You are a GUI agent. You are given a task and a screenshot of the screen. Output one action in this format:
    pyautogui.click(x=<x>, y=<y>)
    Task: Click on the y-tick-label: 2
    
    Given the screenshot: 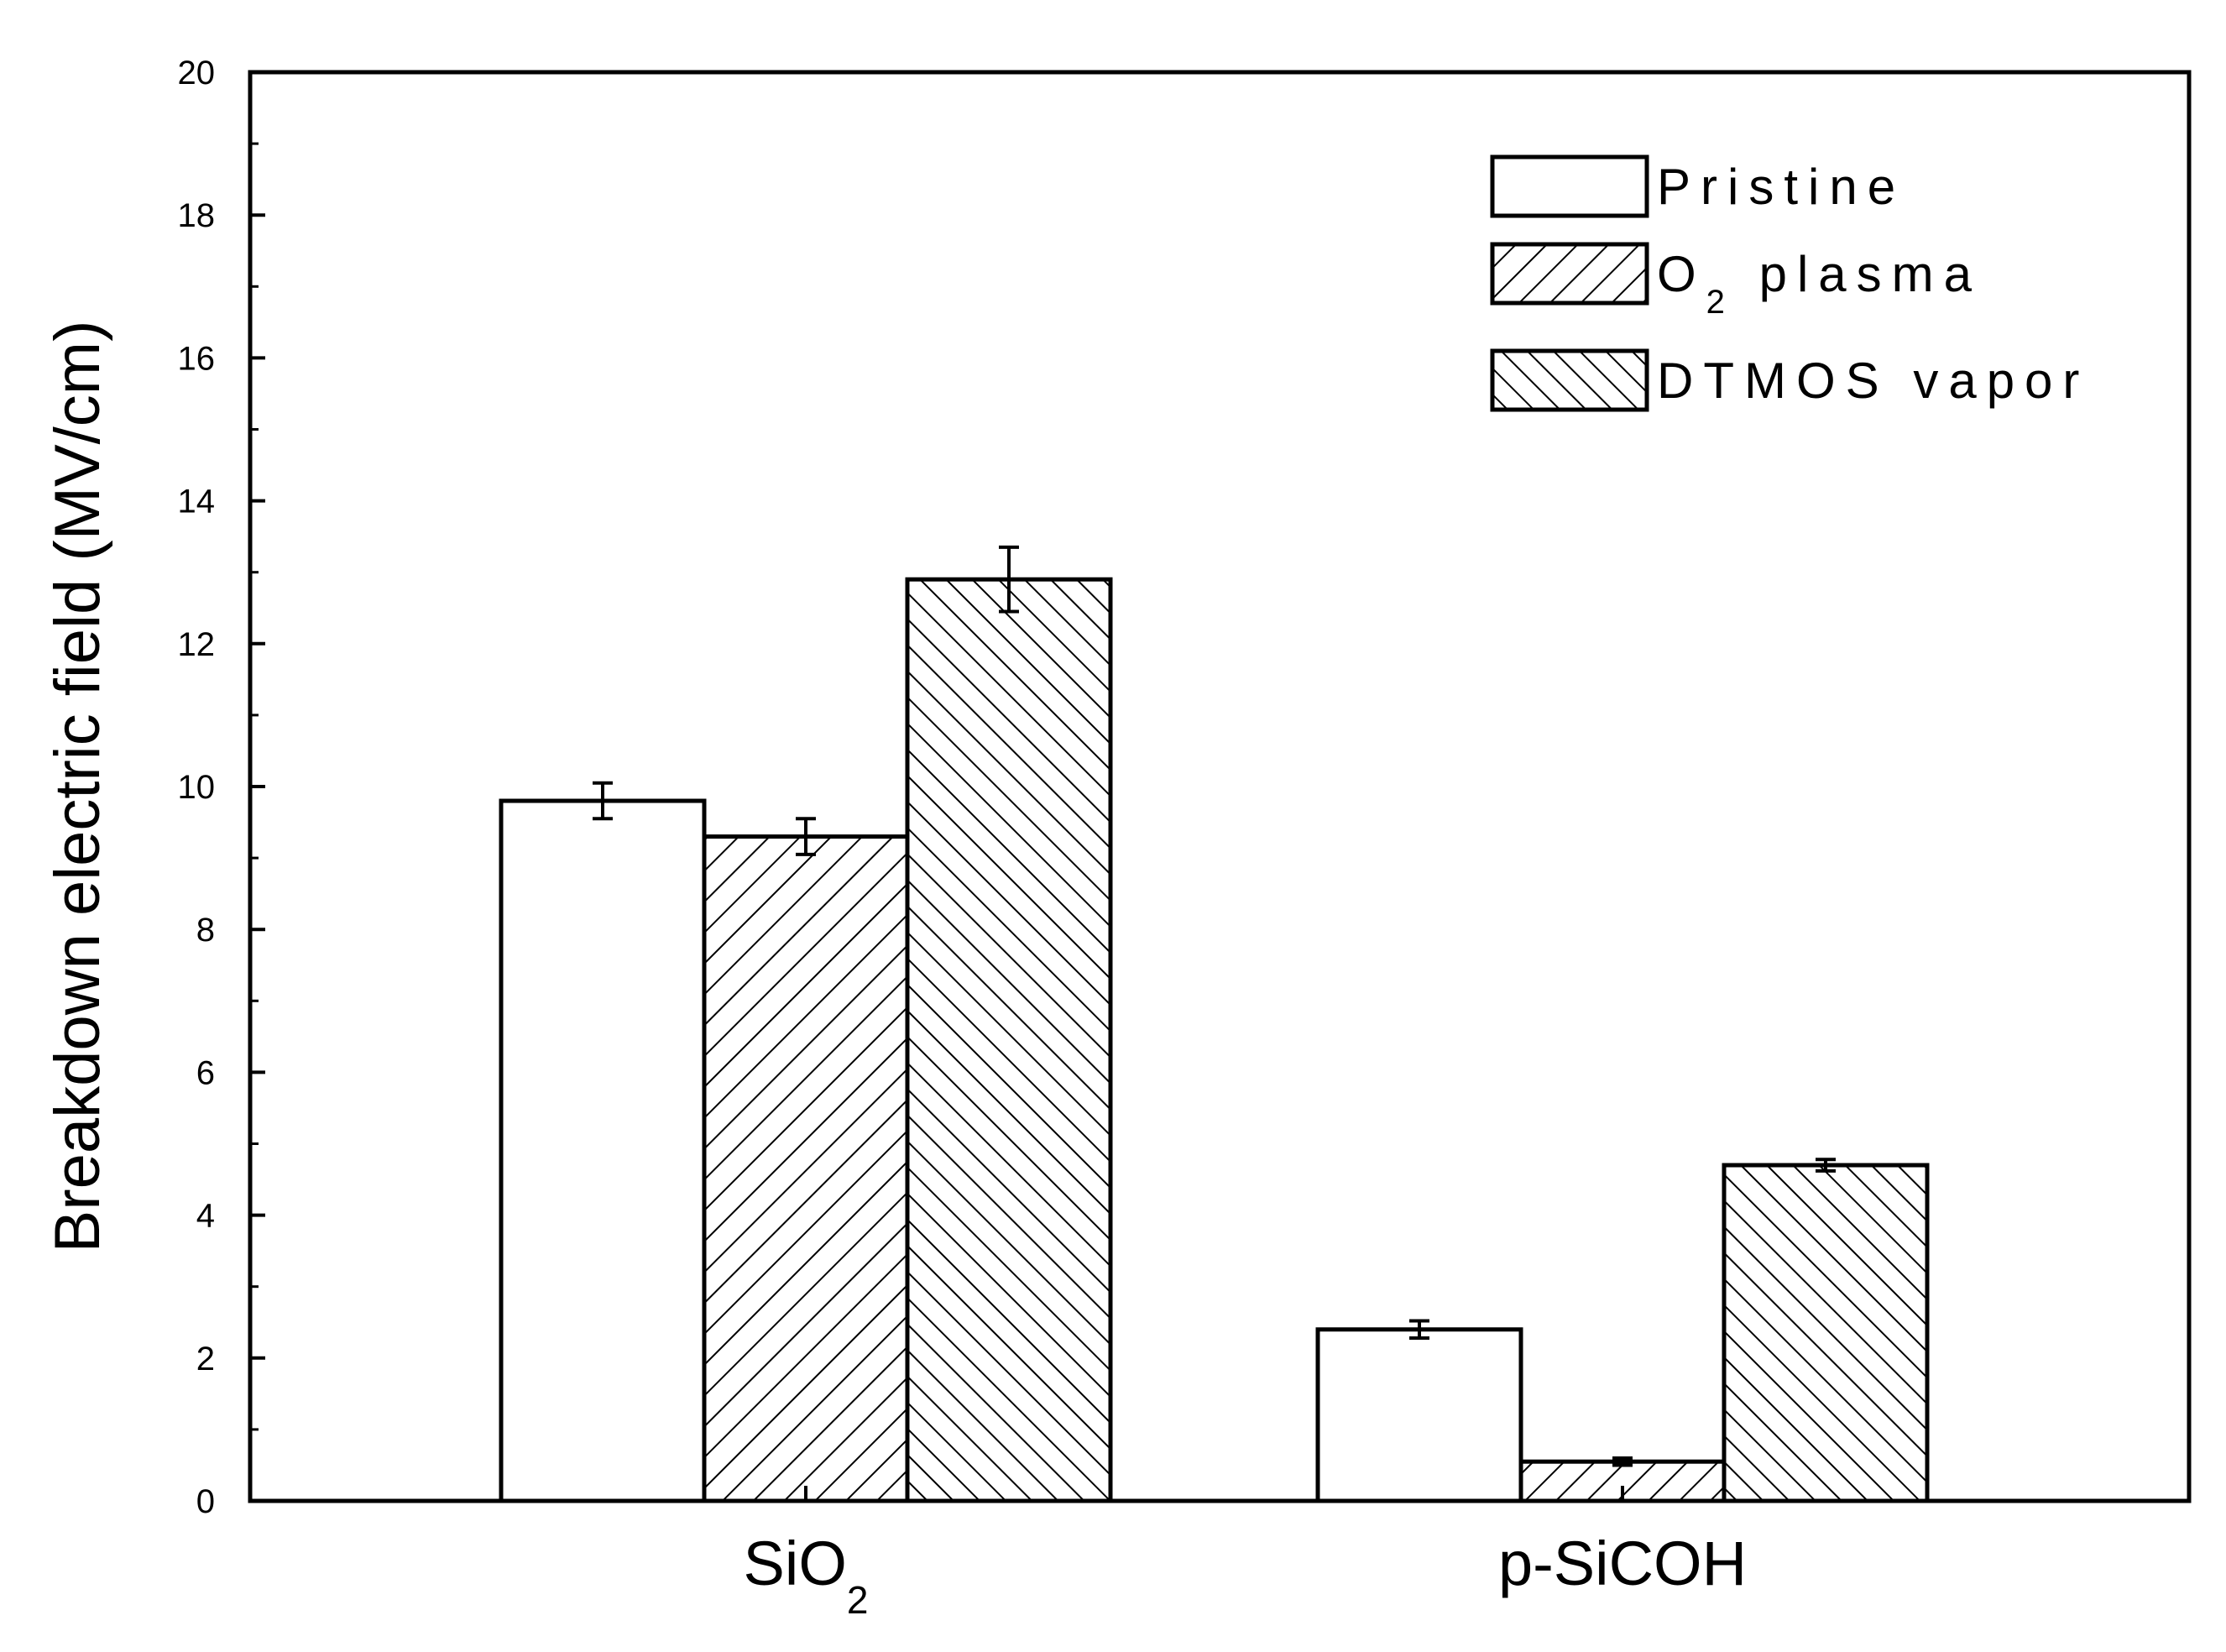 What is the action you would take?
    pyautogui.click(x=205, y=1359)
    